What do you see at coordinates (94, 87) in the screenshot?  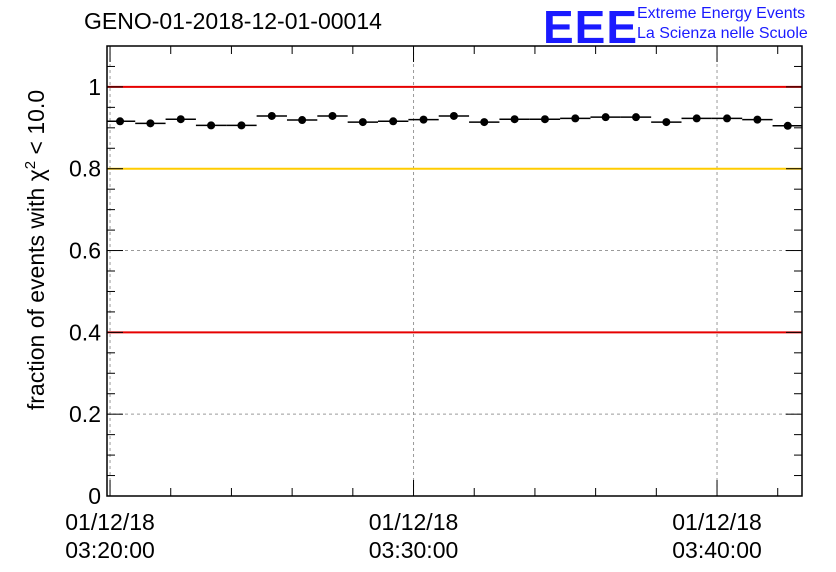 I see `y-tick-label: 1` at bounding box center [94, 87].